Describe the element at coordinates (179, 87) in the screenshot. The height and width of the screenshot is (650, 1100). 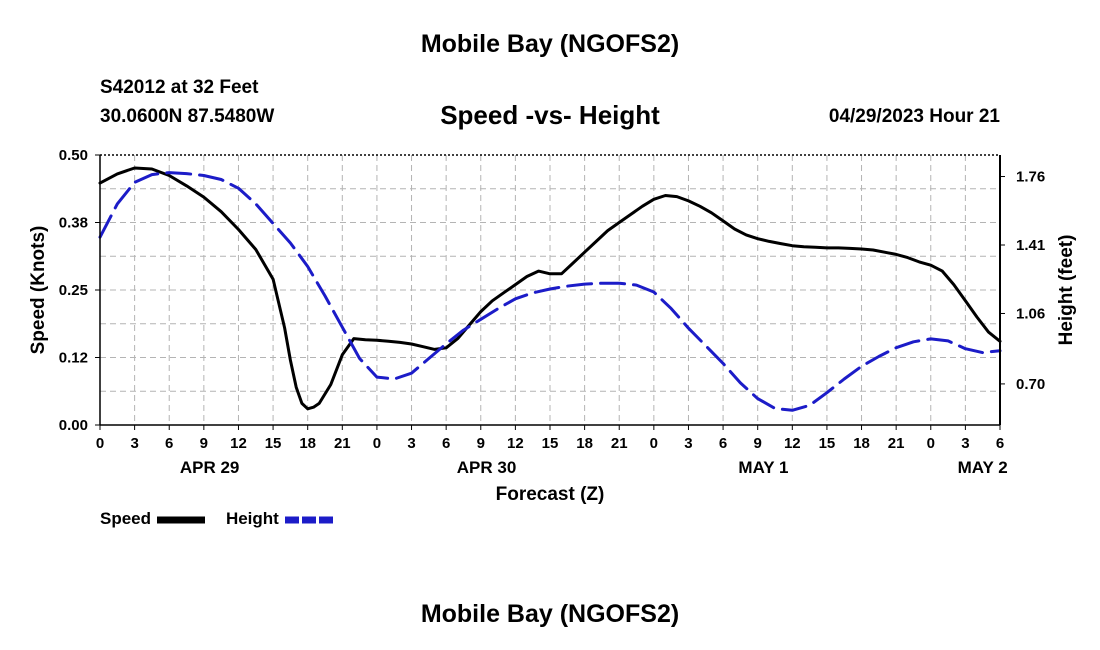
I see `station-label: S42012 at 32 Feet` at that location.